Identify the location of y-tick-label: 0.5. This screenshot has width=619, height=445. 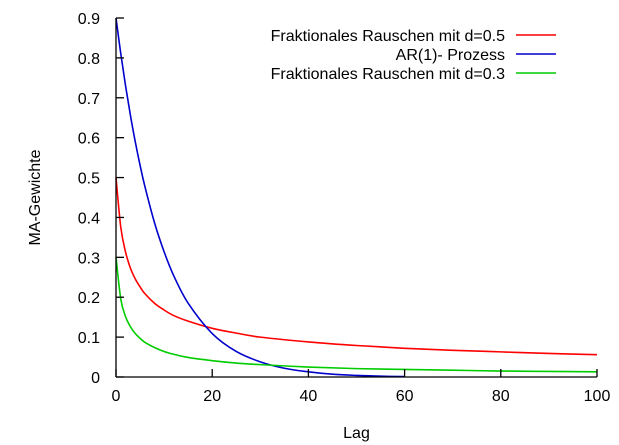
(89, 179).